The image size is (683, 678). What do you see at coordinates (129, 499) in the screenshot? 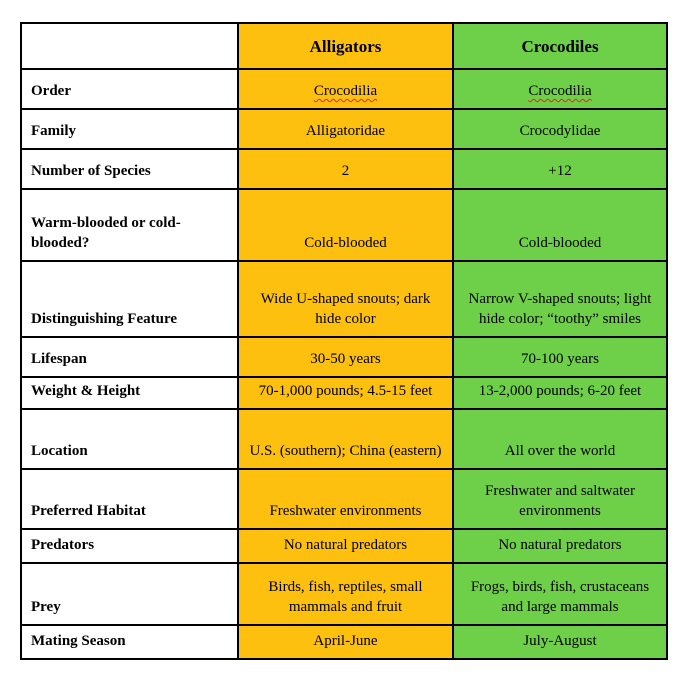
I see `row-label: Preferred Habitat` at bounding box center [129, 499].